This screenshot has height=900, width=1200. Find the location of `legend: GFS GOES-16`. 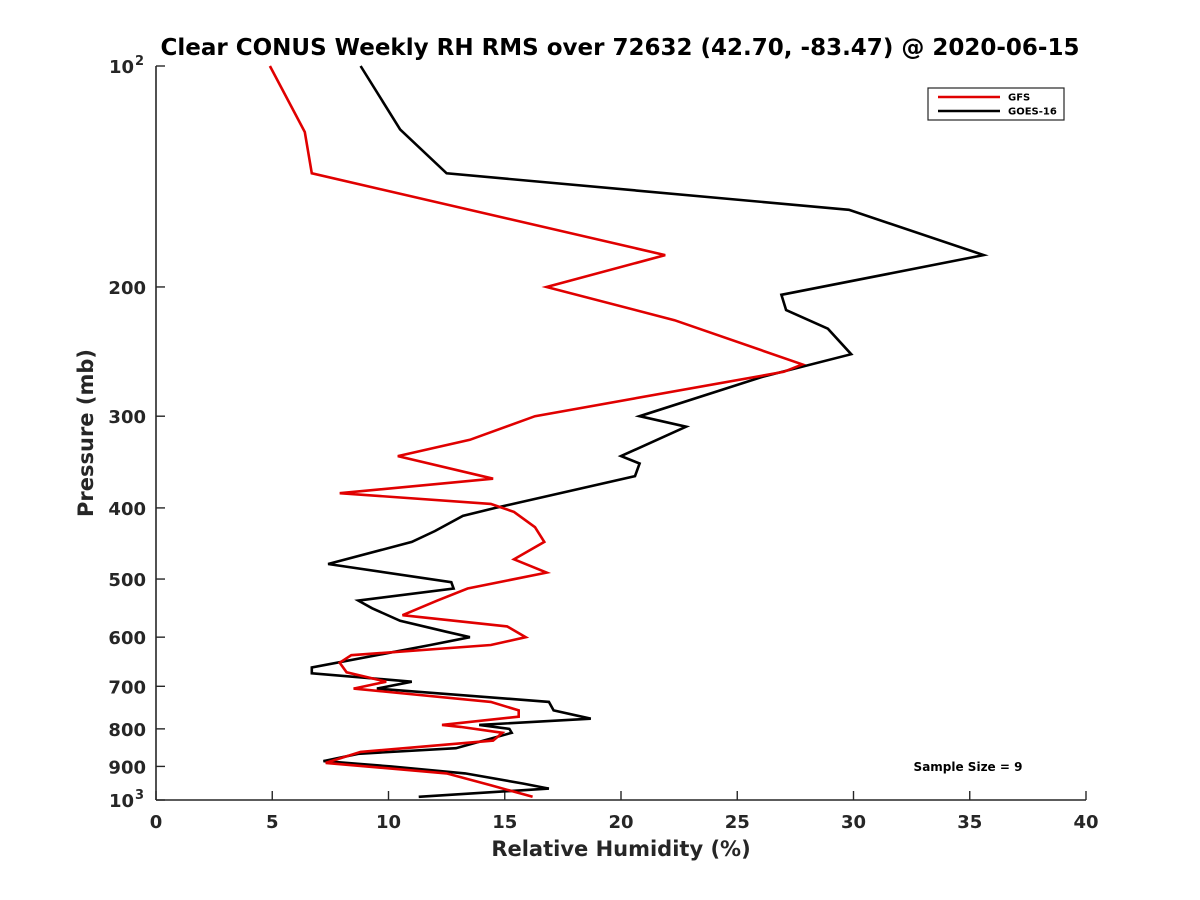

legend: GFS GOES-16 is located at coordinates (996, 104).